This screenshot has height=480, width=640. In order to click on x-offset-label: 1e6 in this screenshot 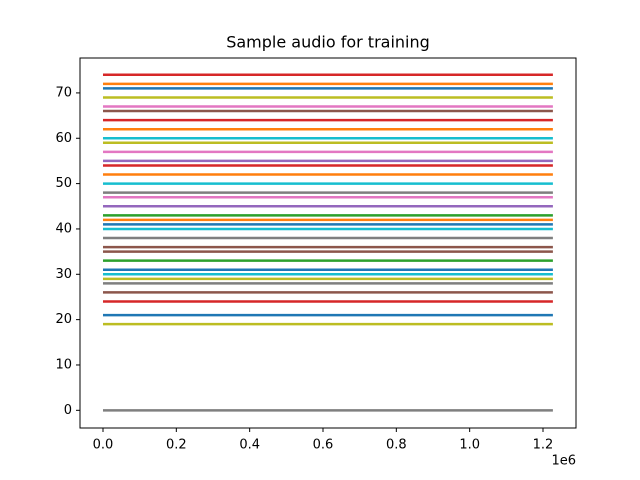, I will do `click(563, 461)`.